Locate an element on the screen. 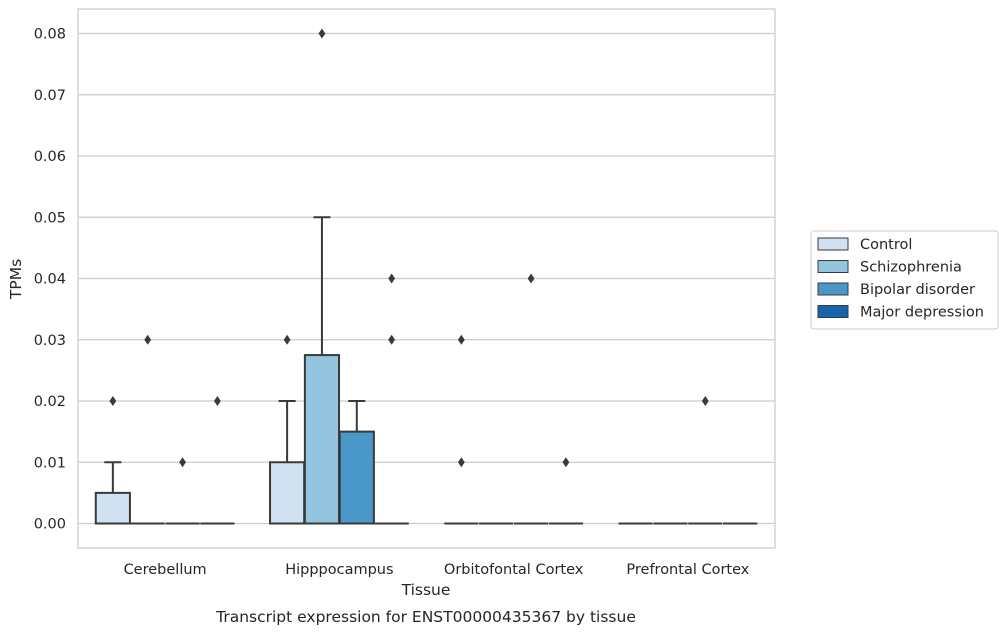 The height and width of the screenshot is (634, 1007). legend-item: Major depression is located at coordinates (900, 313).